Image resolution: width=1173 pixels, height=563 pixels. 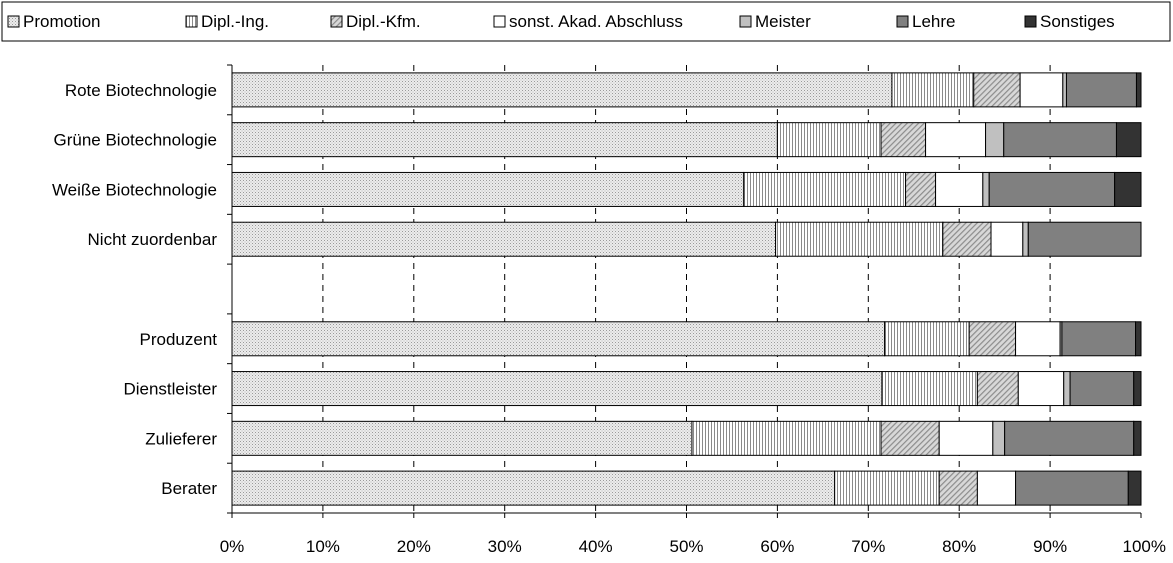 I want to click on x-tick-label: 20%, so click(x=414, y=546).